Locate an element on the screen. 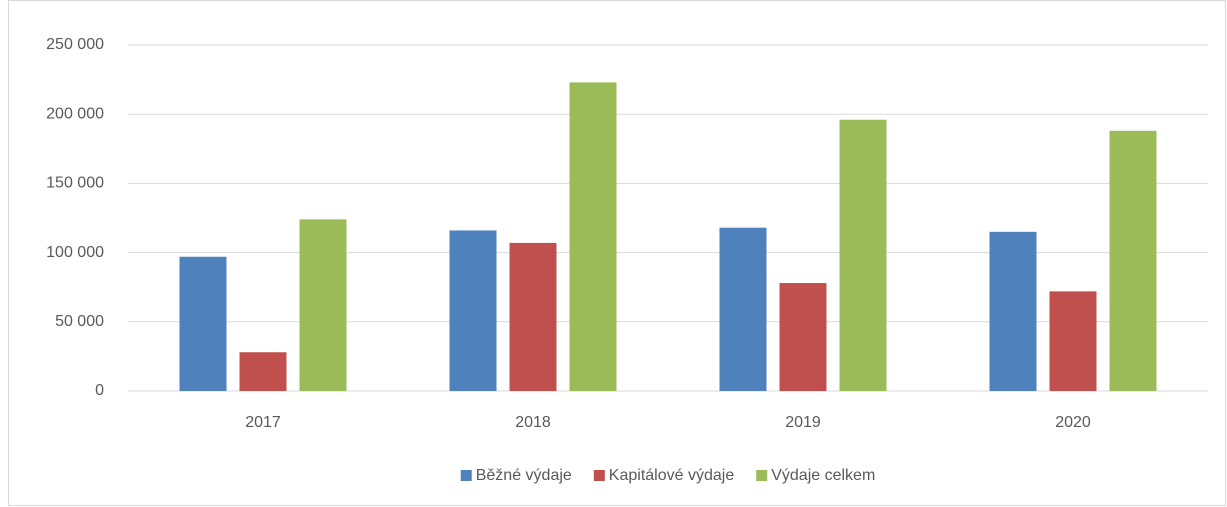 The width and height of the screenshot is (1227, 507). y-tick-label: 150 000 is located at coordinates (75, 183).